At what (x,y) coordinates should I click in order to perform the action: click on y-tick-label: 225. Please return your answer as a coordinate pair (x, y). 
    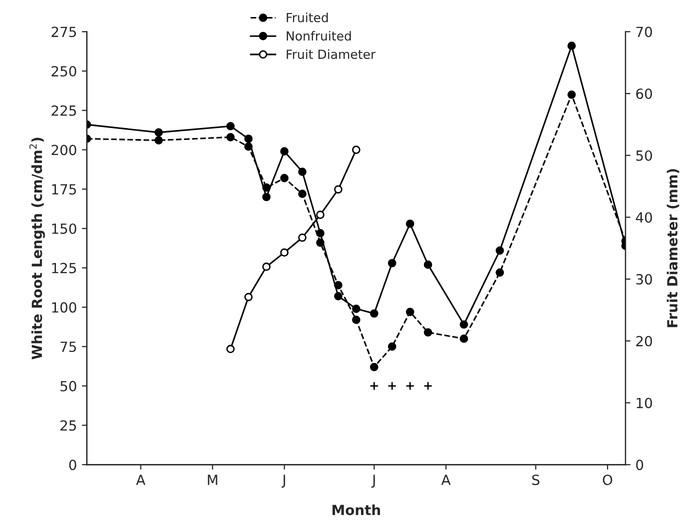
    Looking at the image, I should click on (64, 110).